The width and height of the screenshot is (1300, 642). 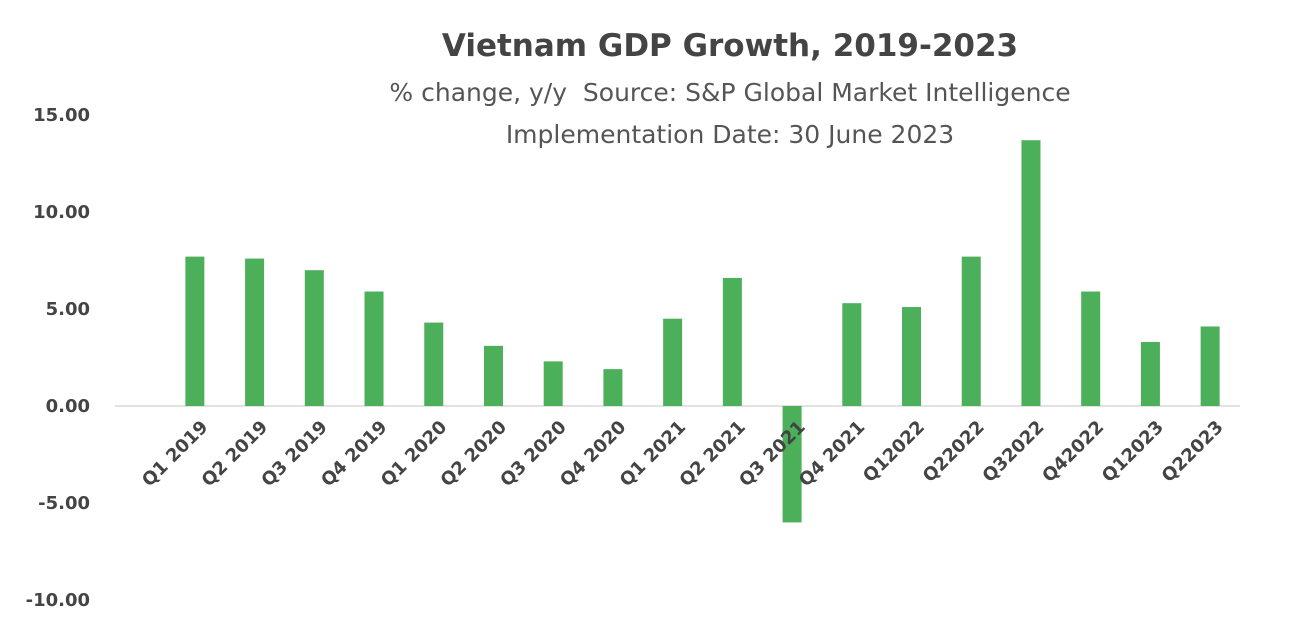 What do you see at coordinates (832, 454) in the screenshot?
I see `x-tick-label: Q4 2021` at bounding box center [832, 454].